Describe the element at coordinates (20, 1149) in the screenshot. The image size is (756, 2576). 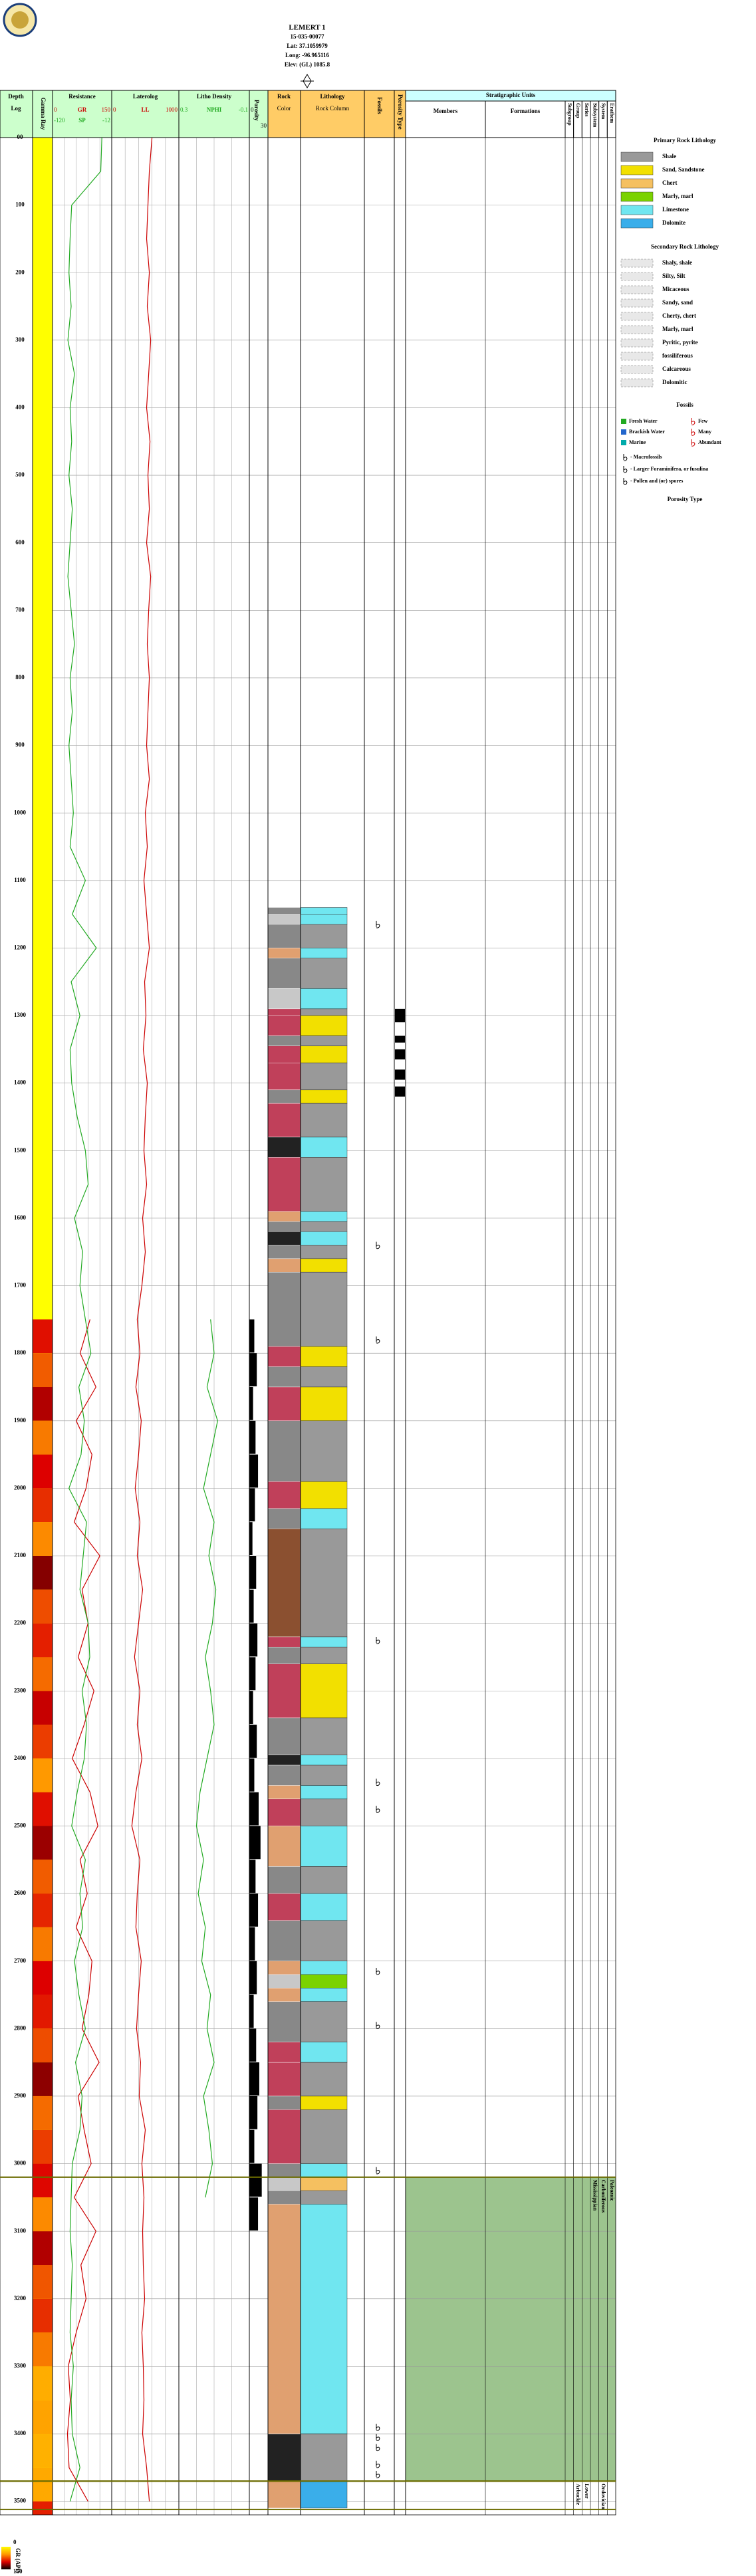
I see `depth-tick-label: 1500` at that location.